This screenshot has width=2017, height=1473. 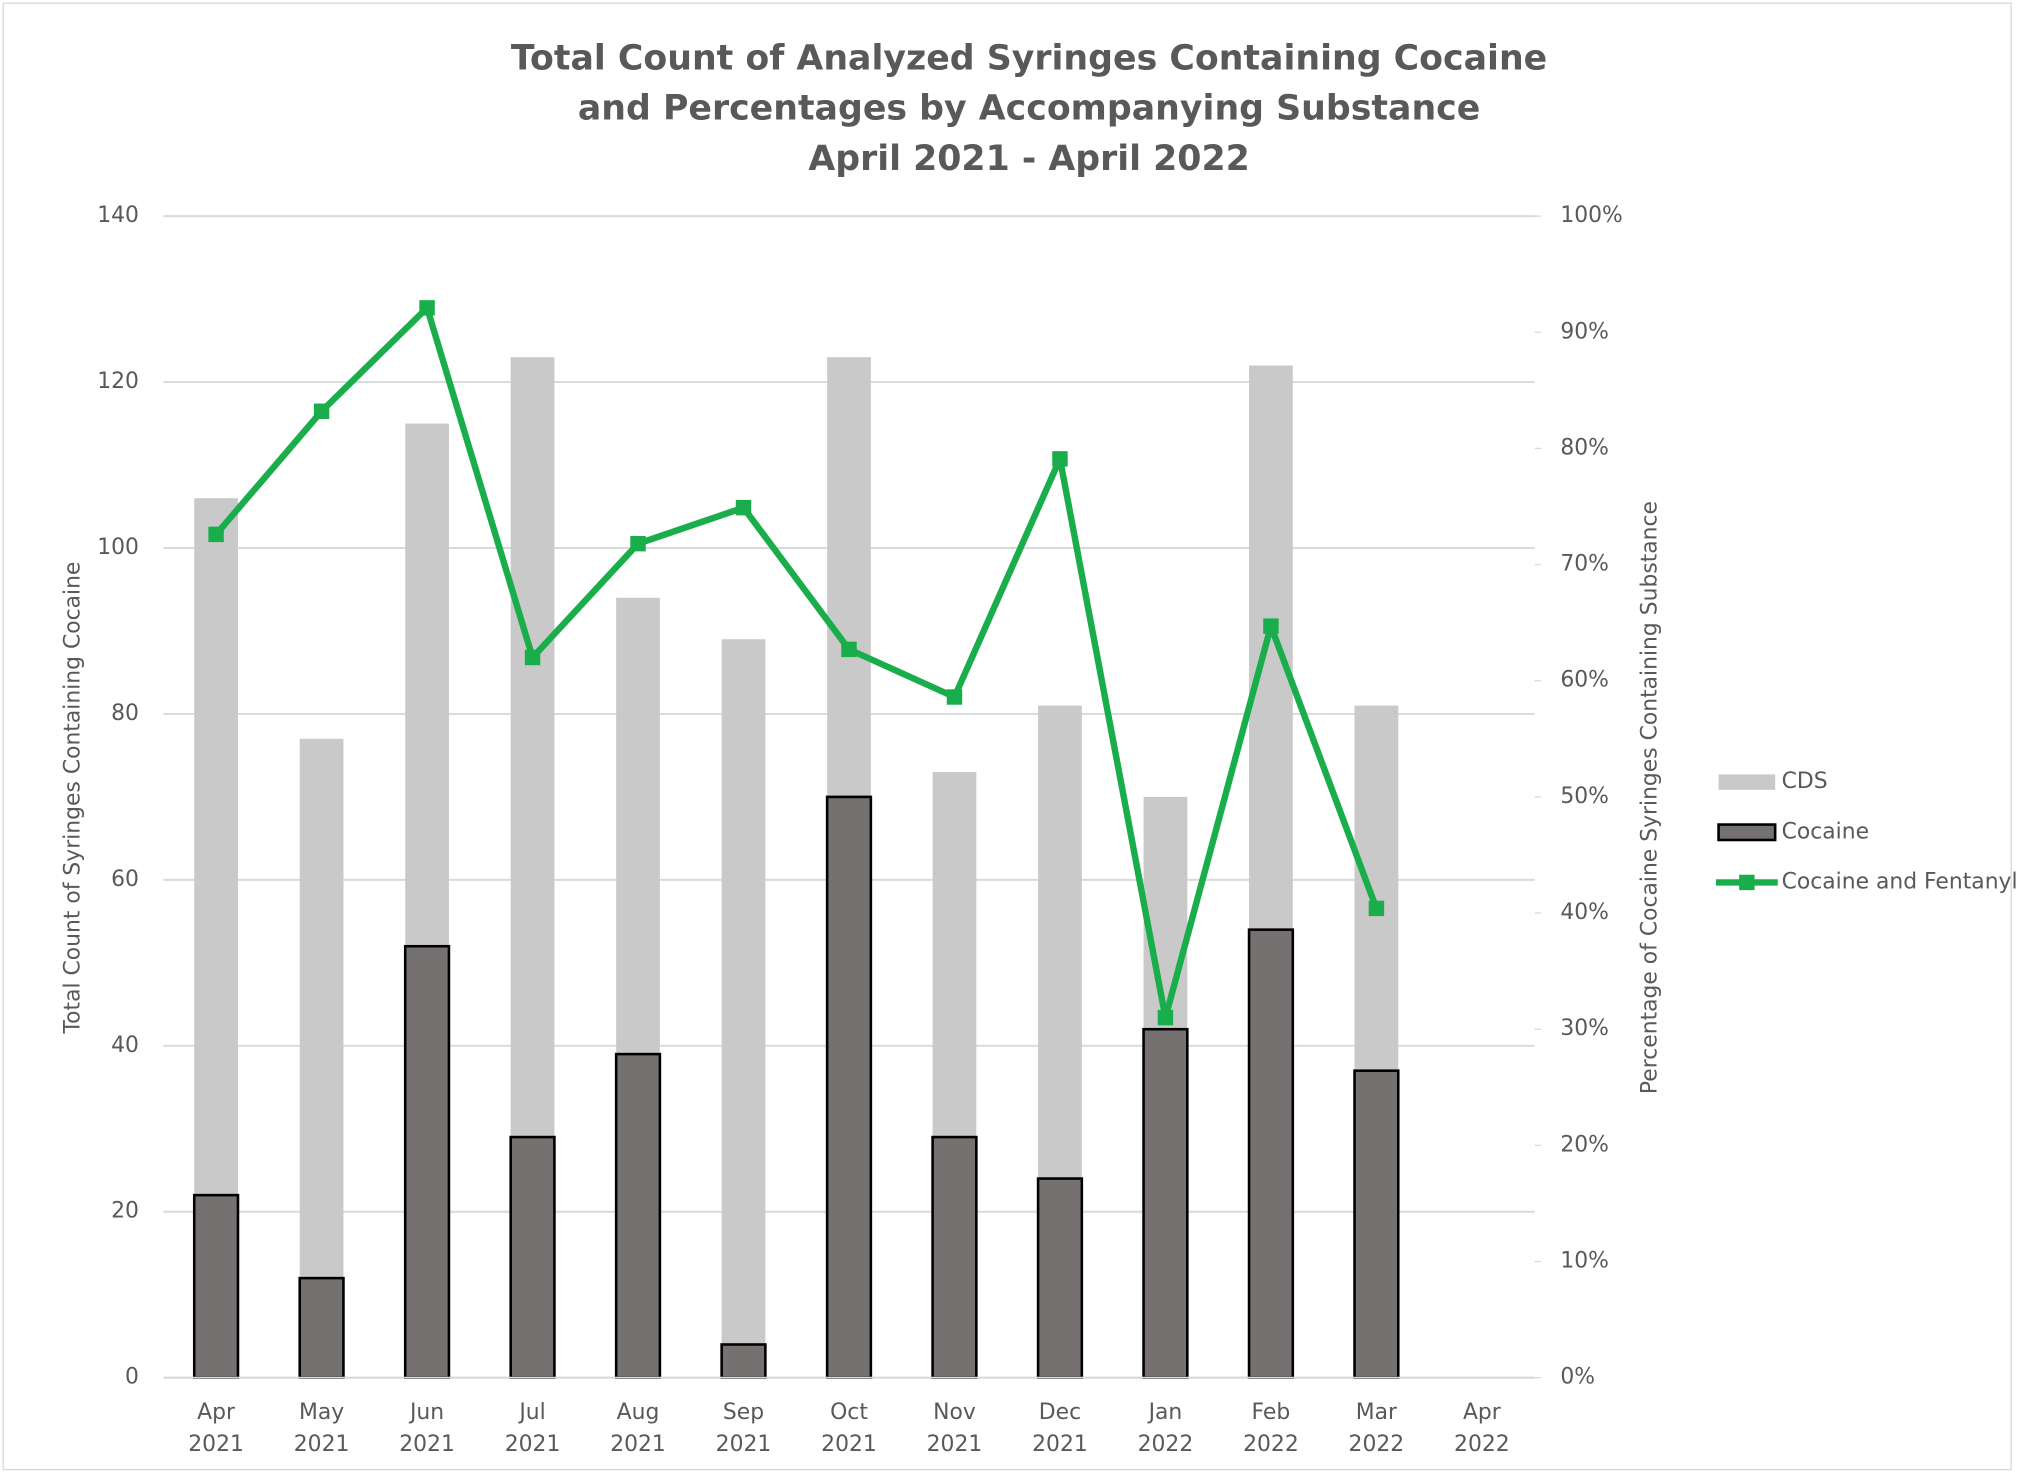 I want to click on legend-marker, so click(x=1747, y=882).